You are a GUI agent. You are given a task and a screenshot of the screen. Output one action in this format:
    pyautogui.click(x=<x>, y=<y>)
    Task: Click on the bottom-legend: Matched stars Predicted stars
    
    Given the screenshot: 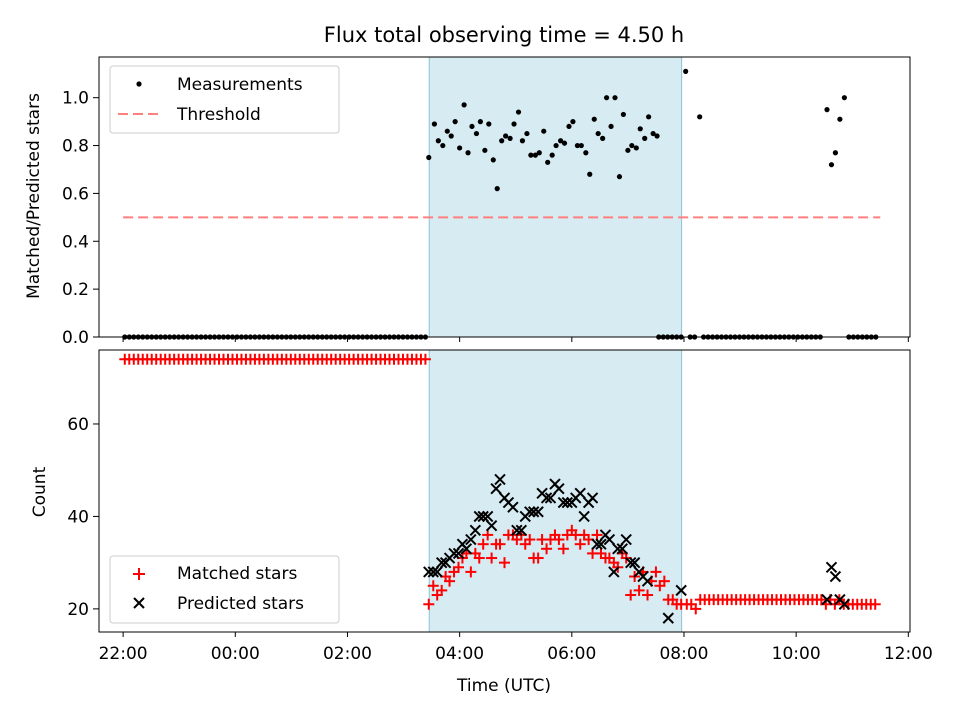 What is the action you would take?
    pyautogui.click(x=224, y=589)
    